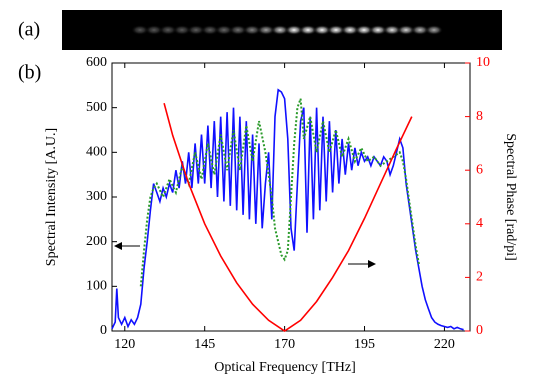 The image size is (545, 390). What do you see at coordinates (96, 196) in the screenshot?
I see `y-tick-label: 300` at bounding box center [96, 196].